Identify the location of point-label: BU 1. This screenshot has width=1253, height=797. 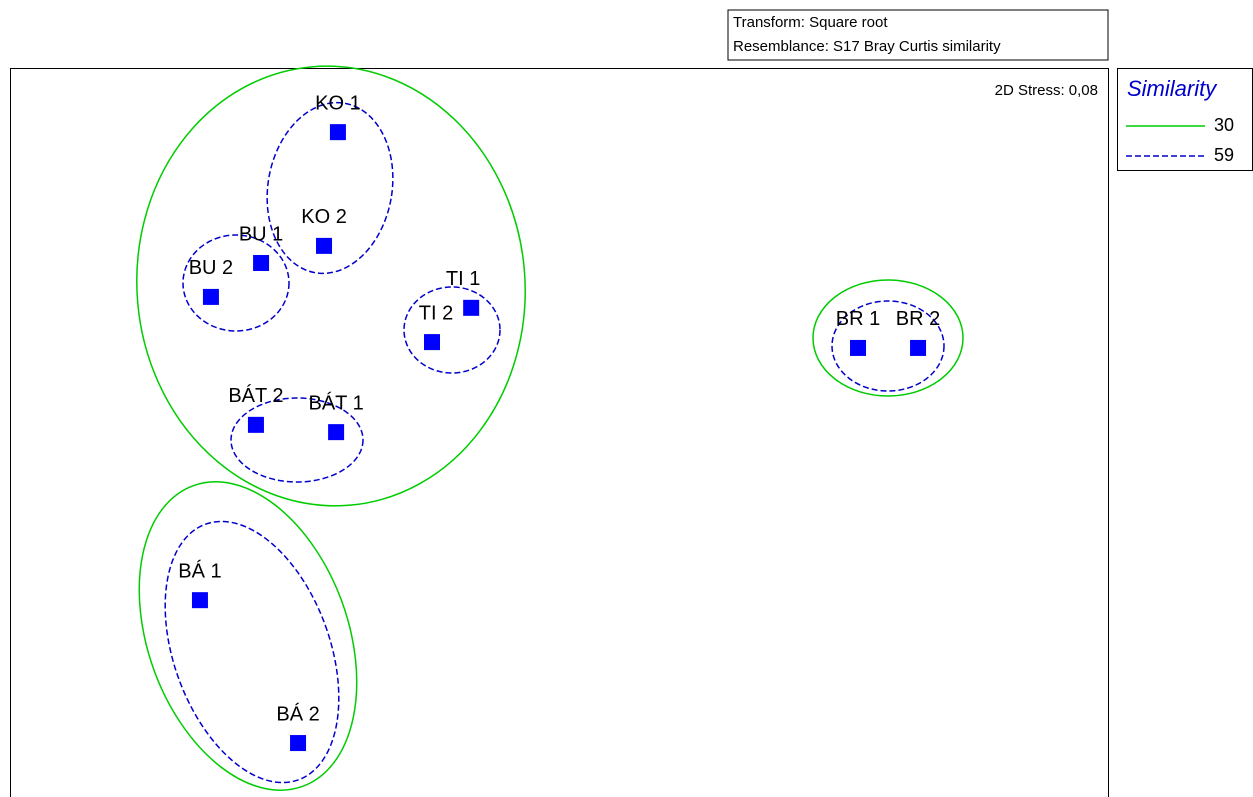
(261, 234).